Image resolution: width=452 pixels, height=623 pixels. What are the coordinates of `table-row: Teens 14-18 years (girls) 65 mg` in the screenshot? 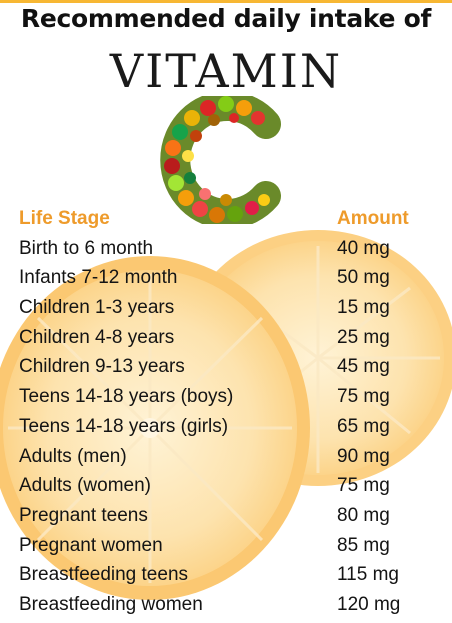 It's located at (226, 427).